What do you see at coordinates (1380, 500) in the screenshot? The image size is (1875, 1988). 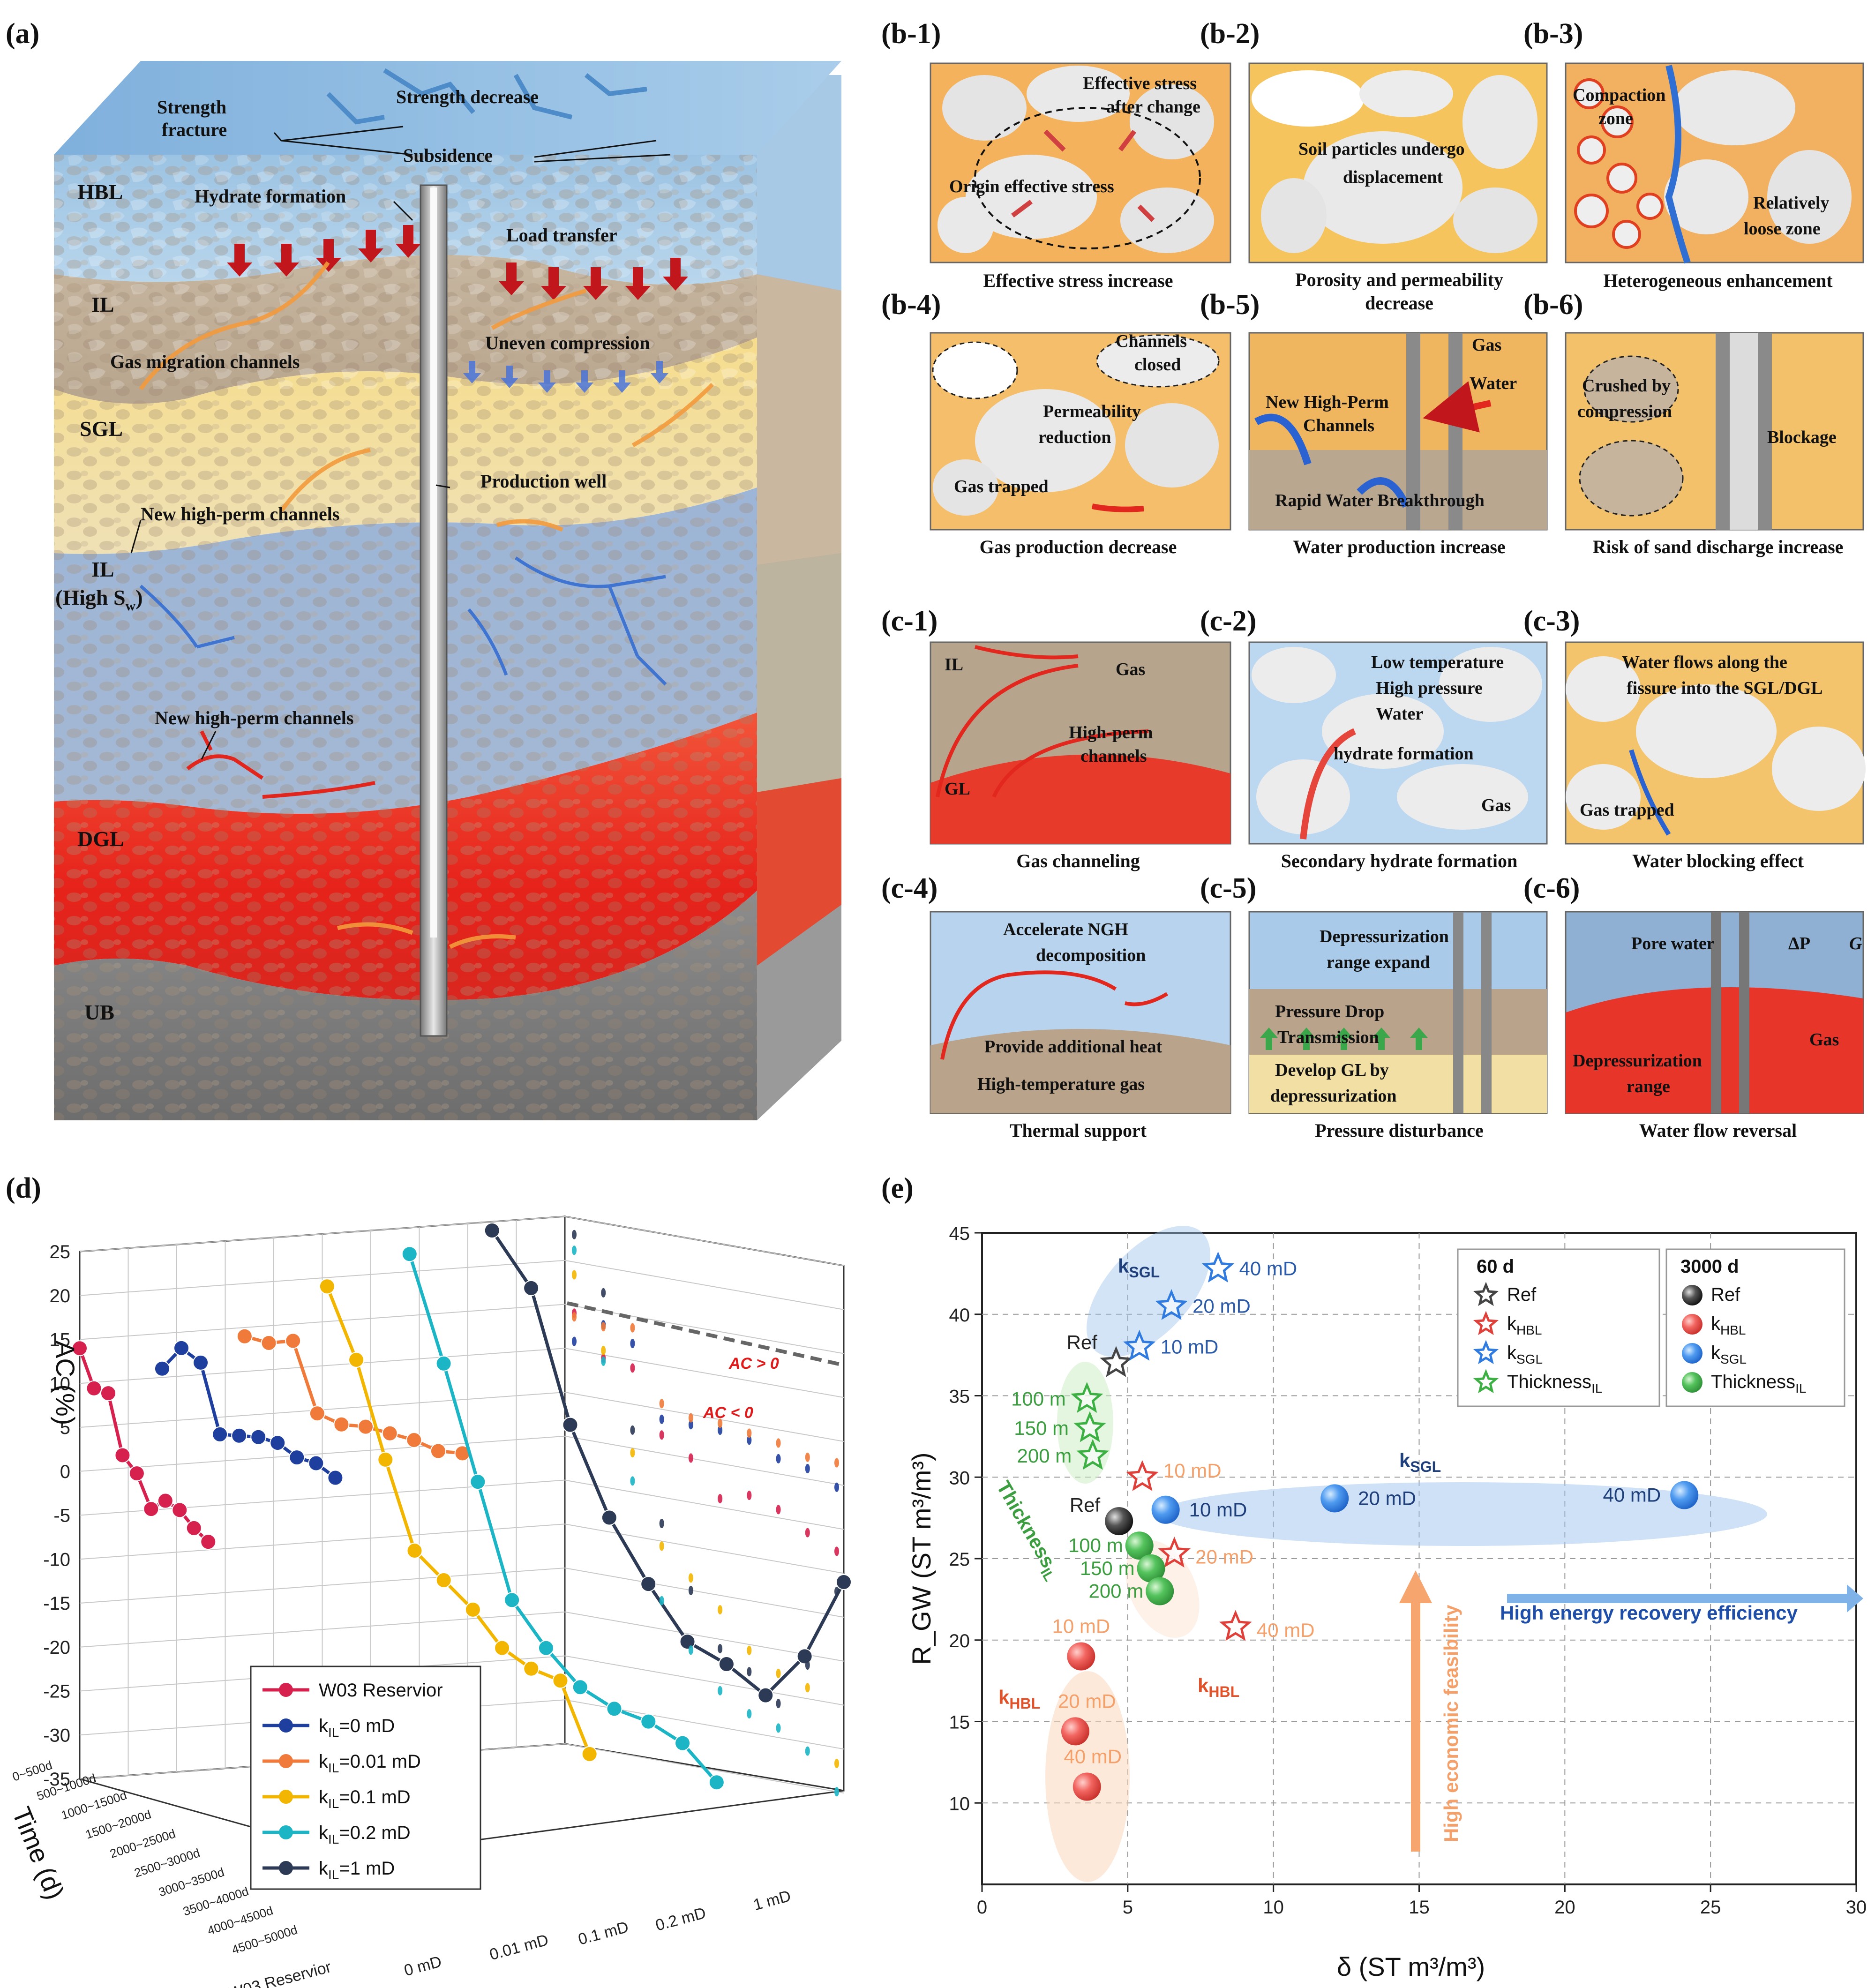 I see `b5-label-5: Rapid Water Breakthrough` at bounding box center [1380, 500].